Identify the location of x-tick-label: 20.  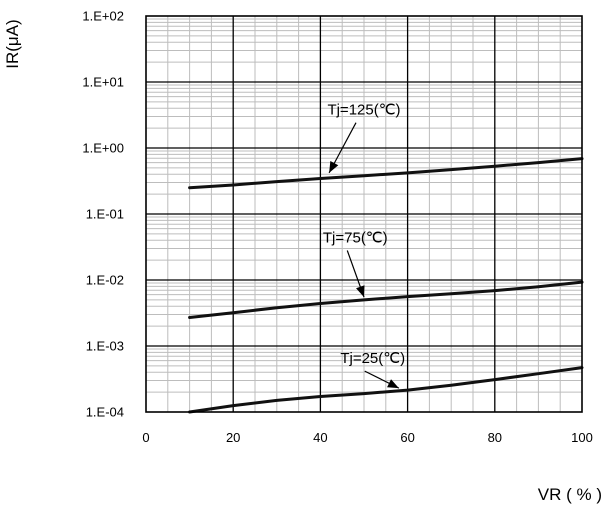
(233, 437).